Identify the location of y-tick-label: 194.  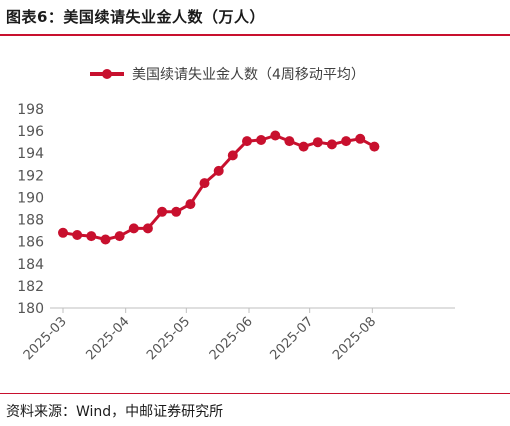
(30, 154).